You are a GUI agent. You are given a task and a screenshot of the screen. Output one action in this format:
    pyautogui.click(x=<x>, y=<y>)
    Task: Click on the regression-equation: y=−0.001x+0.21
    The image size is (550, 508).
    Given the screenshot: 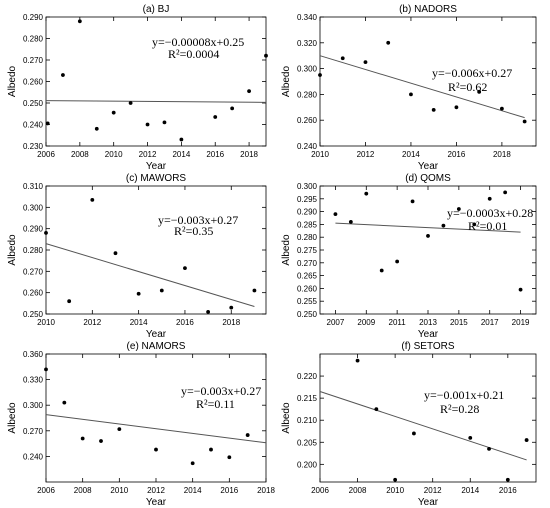 What is the action you would take?
    pyautogui.click(x=464, y=395)
    